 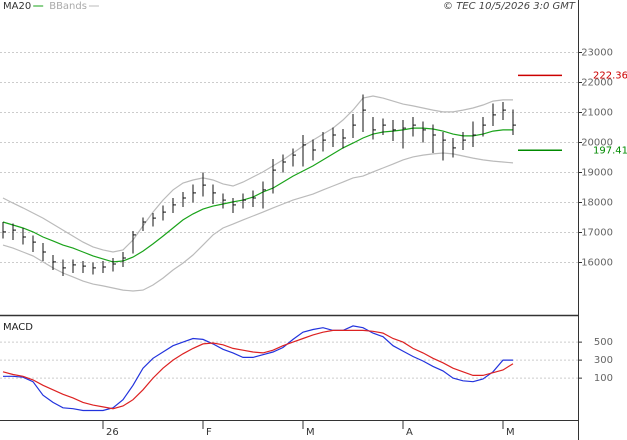 I want to click on y-tick-label: 17000, so click(x=597, y=233).